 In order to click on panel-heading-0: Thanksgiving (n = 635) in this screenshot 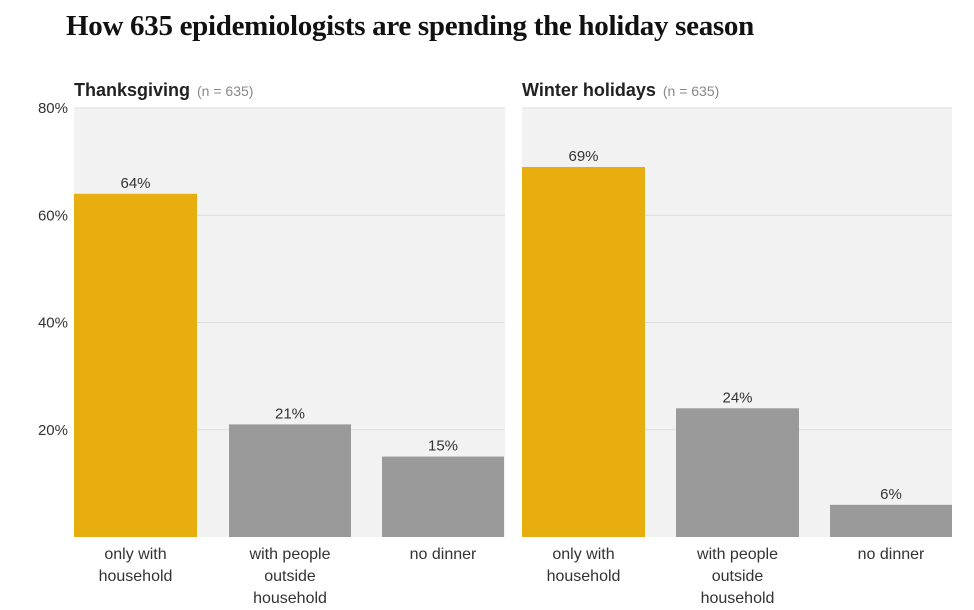, I will do `click(163, 90)`.